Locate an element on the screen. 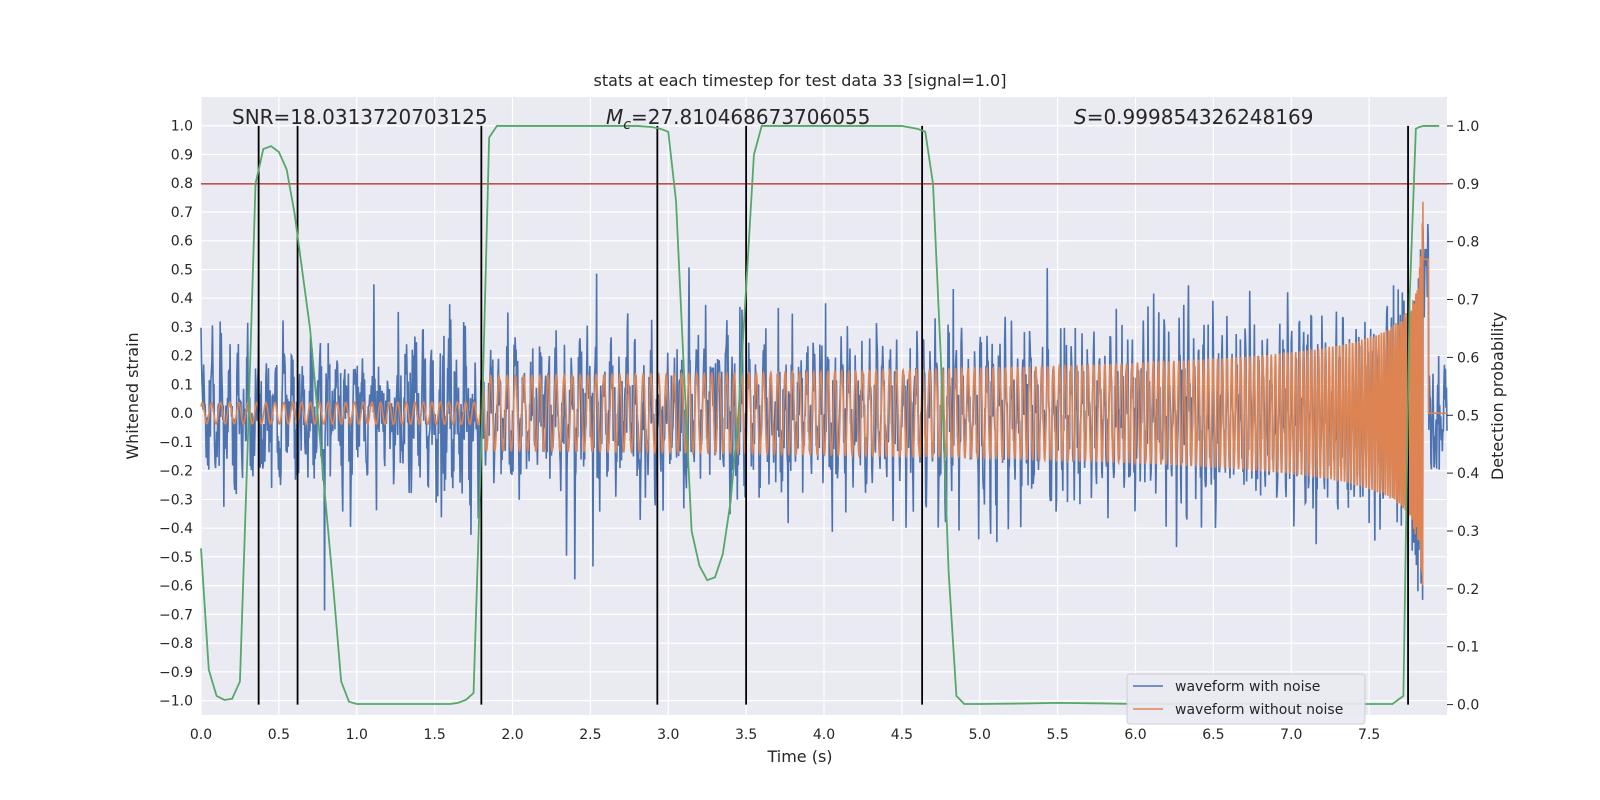 The width and height of the screenshot is (1600, 800). x-tick-label: 5.0 is located at coordinates (980, 735).